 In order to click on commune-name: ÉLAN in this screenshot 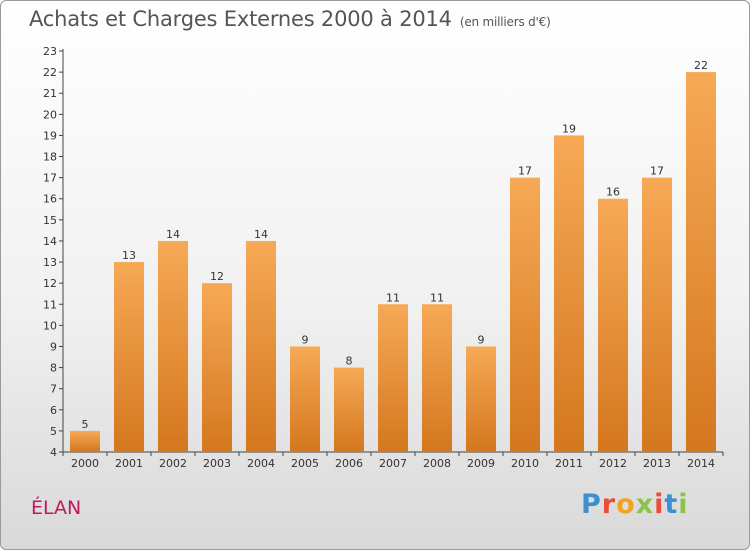, I will do `click(56, 508)`.